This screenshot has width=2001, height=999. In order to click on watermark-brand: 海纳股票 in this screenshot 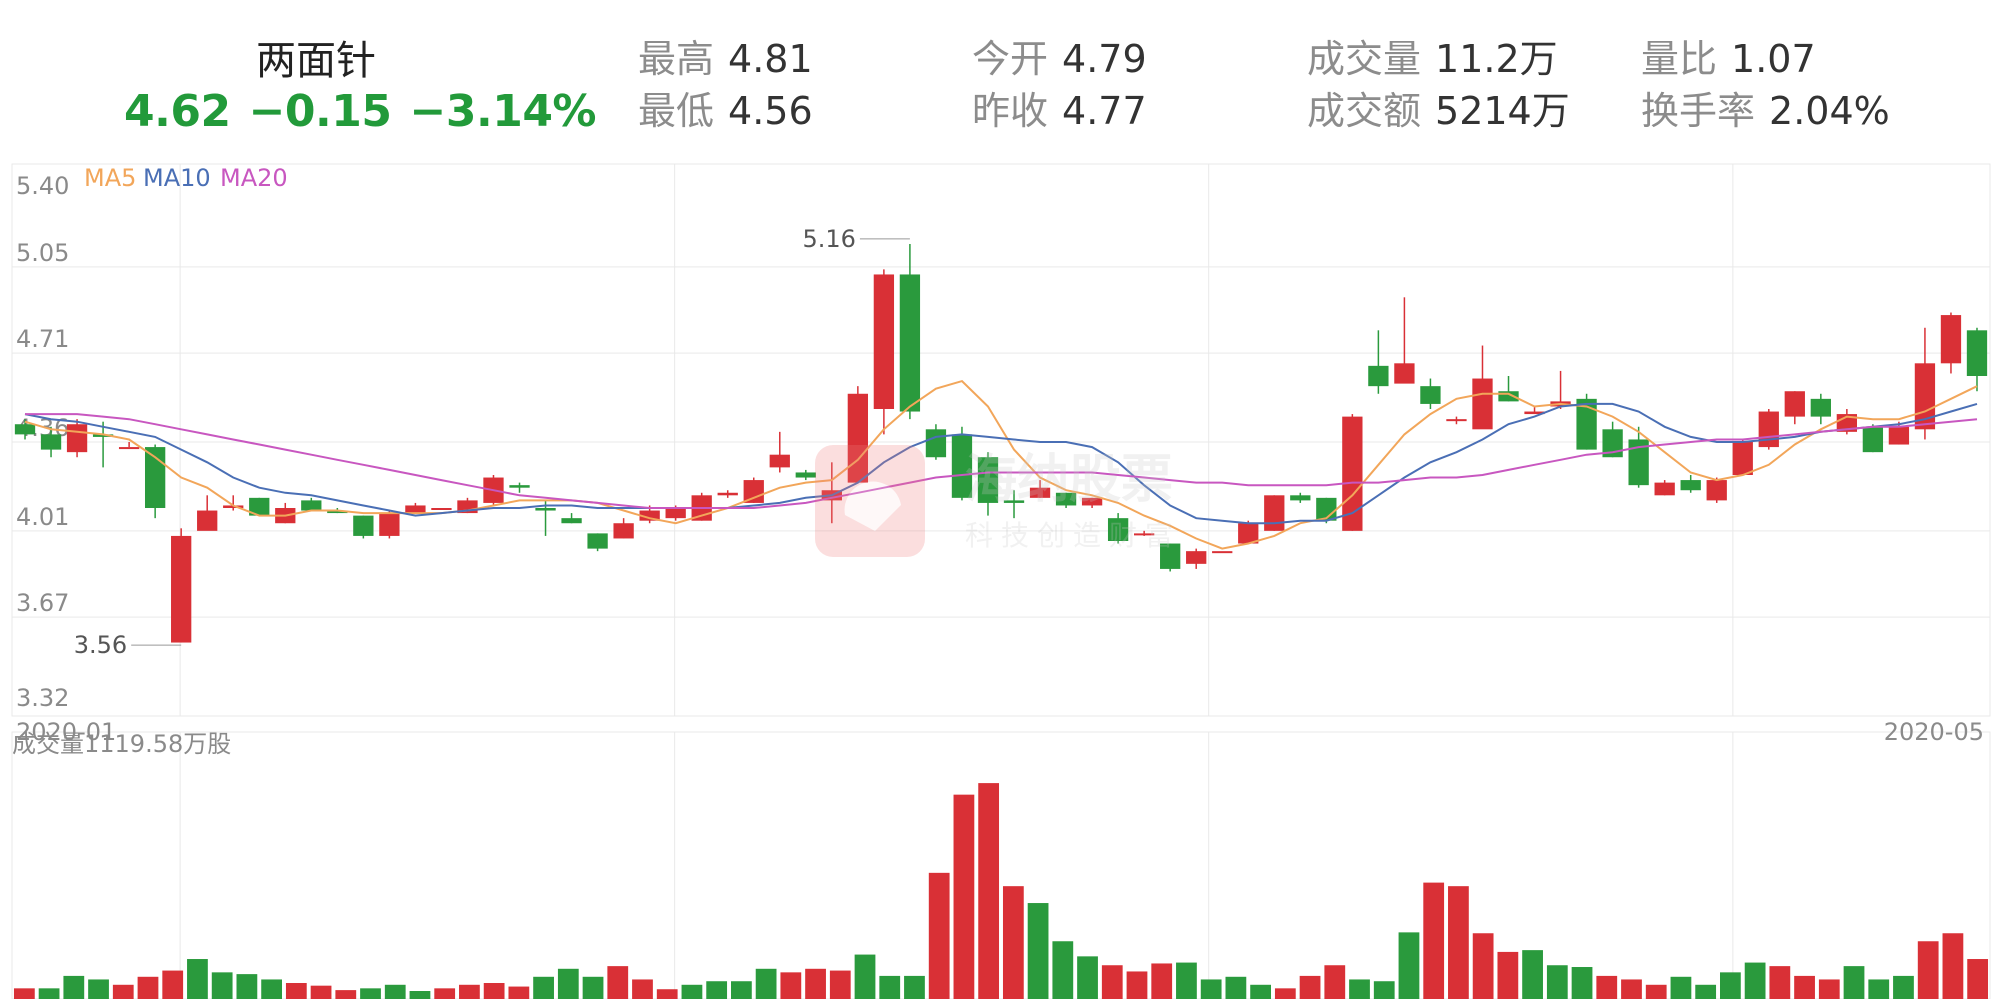, I will do `click(1069, 480)`.